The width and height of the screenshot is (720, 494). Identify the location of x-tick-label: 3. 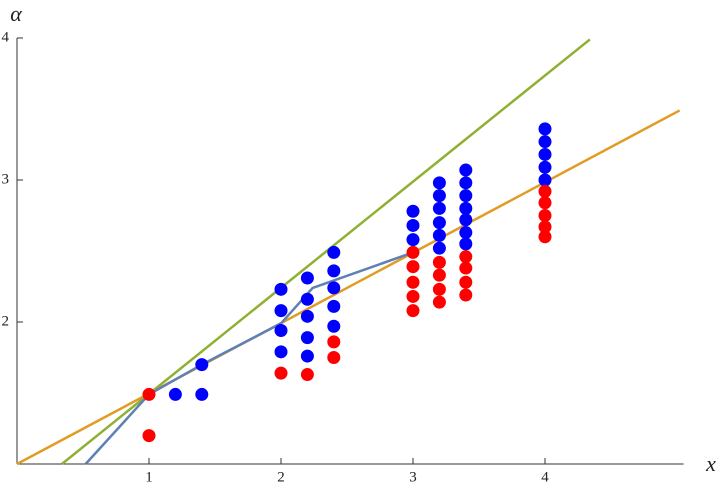
(413, 477).